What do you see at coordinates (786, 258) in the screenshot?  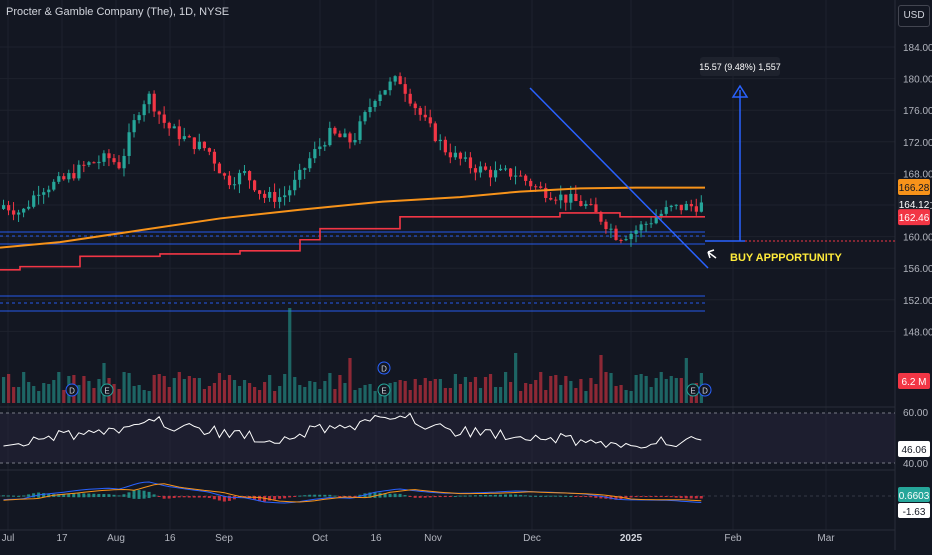 I see `buy-annotation-text: BUY APPPORTUNITY` at bounding box center [786, 258].